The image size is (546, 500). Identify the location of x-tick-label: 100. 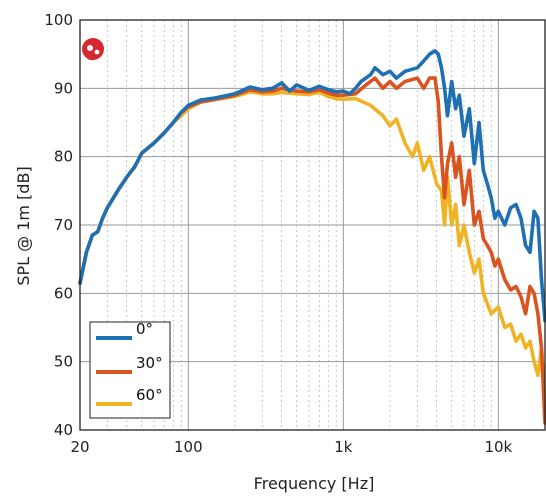
(188, 447).